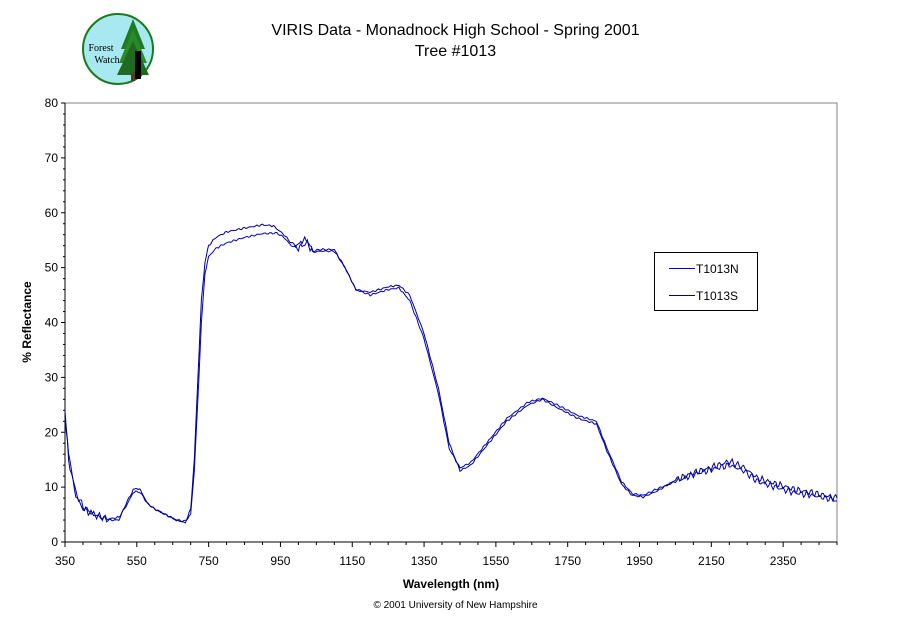 The image size is (911, 623). I want to click on y-axis-title: % Reflectance, so click(27, 322).